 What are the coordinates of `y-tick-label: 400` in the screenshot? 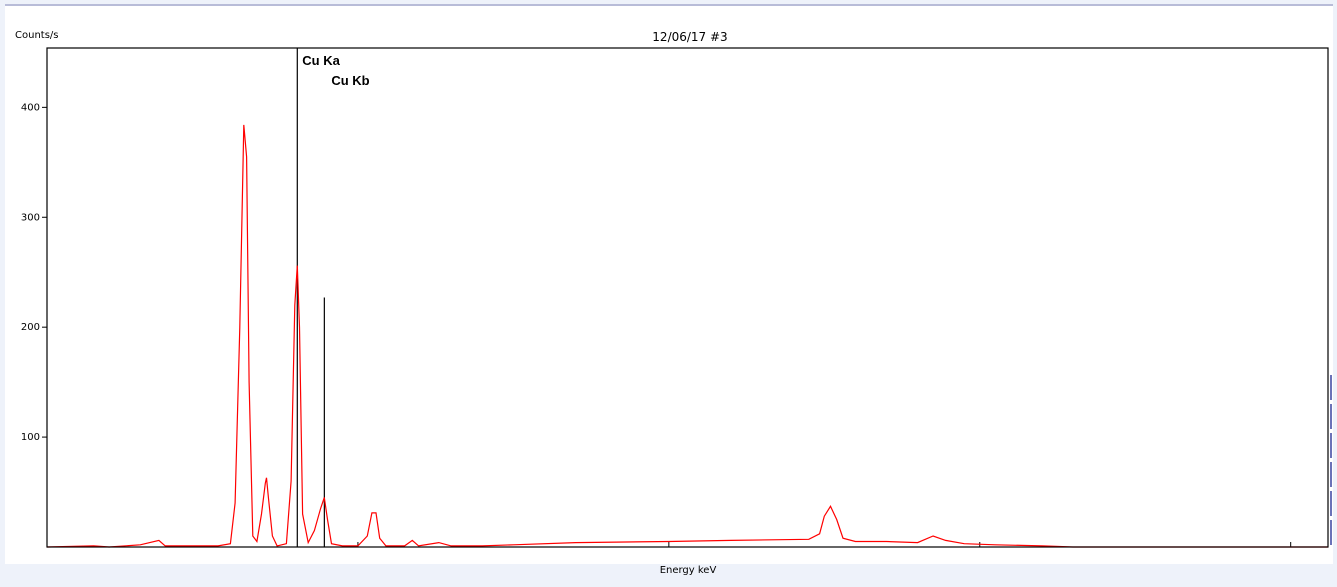 It's located at (30, 107).